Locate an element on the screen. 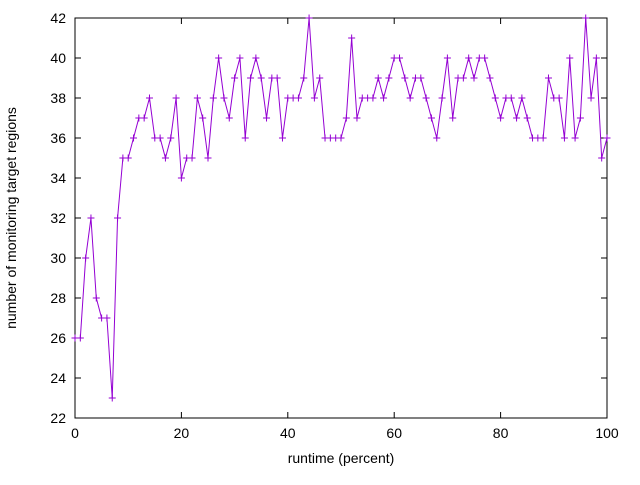 The width and height of the screenshot is (640, 485). x-tick-label: 100 is located at coordinates (607, 433).